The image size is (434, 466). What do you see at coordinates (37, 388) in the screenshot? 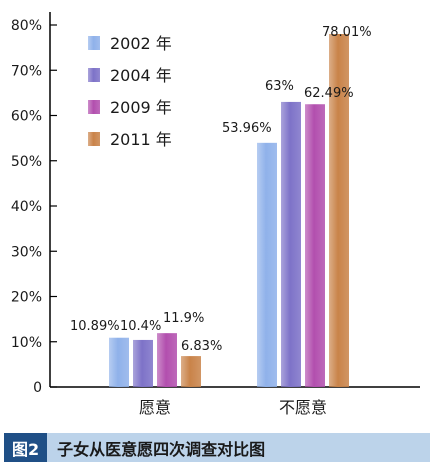
I see `y-tick-label: 0` at bounding box center [37, 388].